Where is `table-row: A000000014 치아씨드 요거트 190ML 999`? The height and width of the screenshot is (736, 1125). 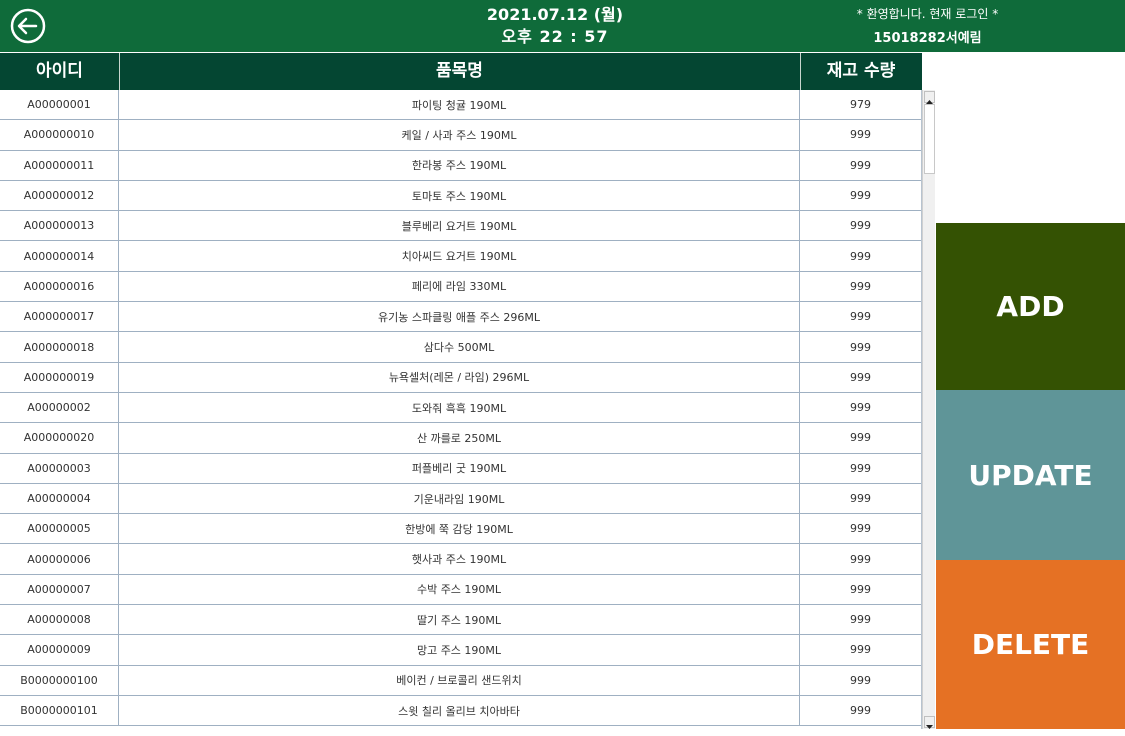
table-row: A000000014 치아씨드 요거트 190ML 999 is located at coordinates (460, 256).